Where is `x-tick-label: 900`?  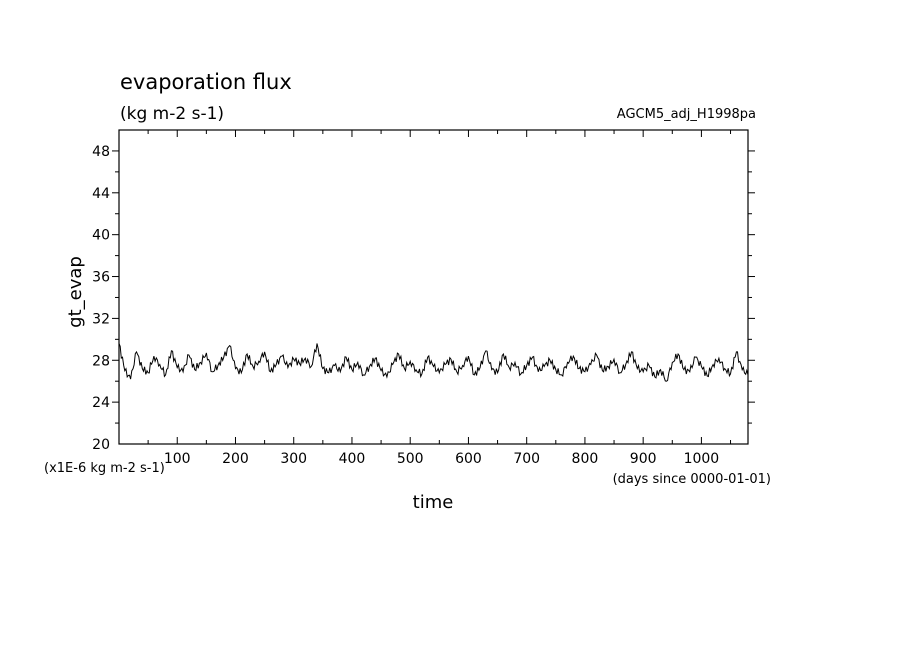
x-tick-label: 900 is located at coordinates (643, 459).